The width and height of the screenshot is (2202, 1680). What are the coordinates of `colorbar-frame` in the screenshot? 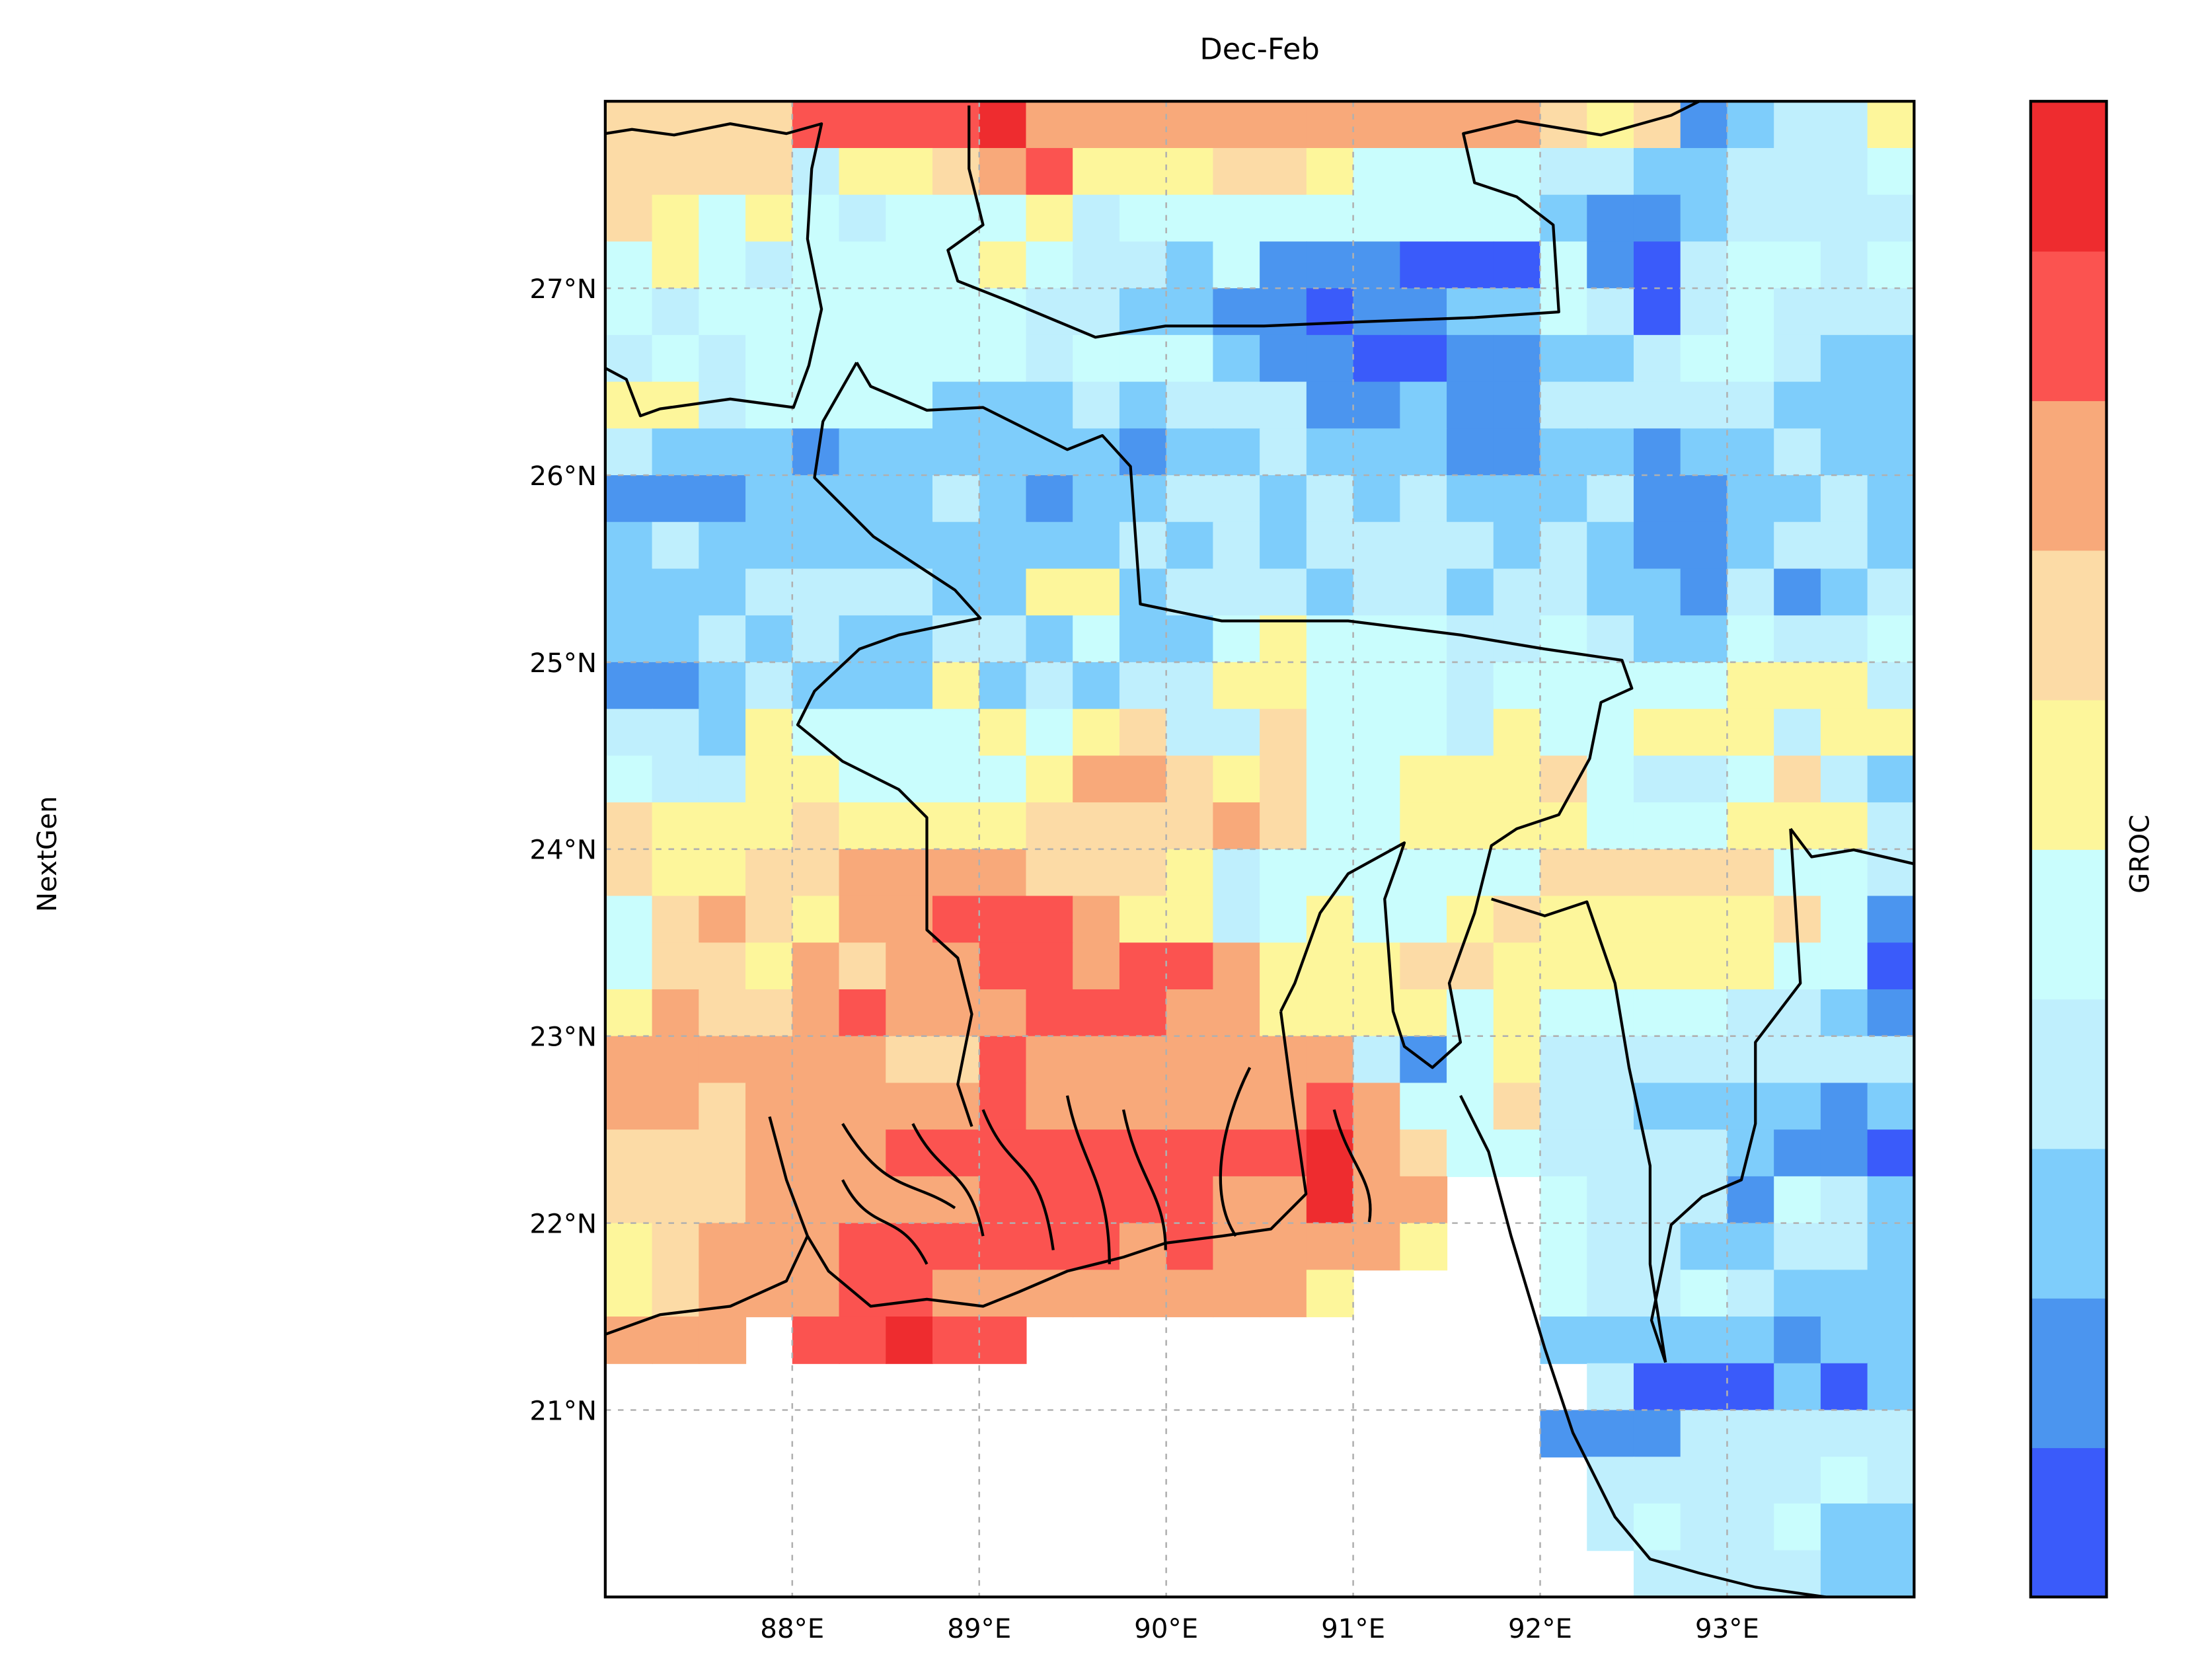 It's located at (2068, 849).